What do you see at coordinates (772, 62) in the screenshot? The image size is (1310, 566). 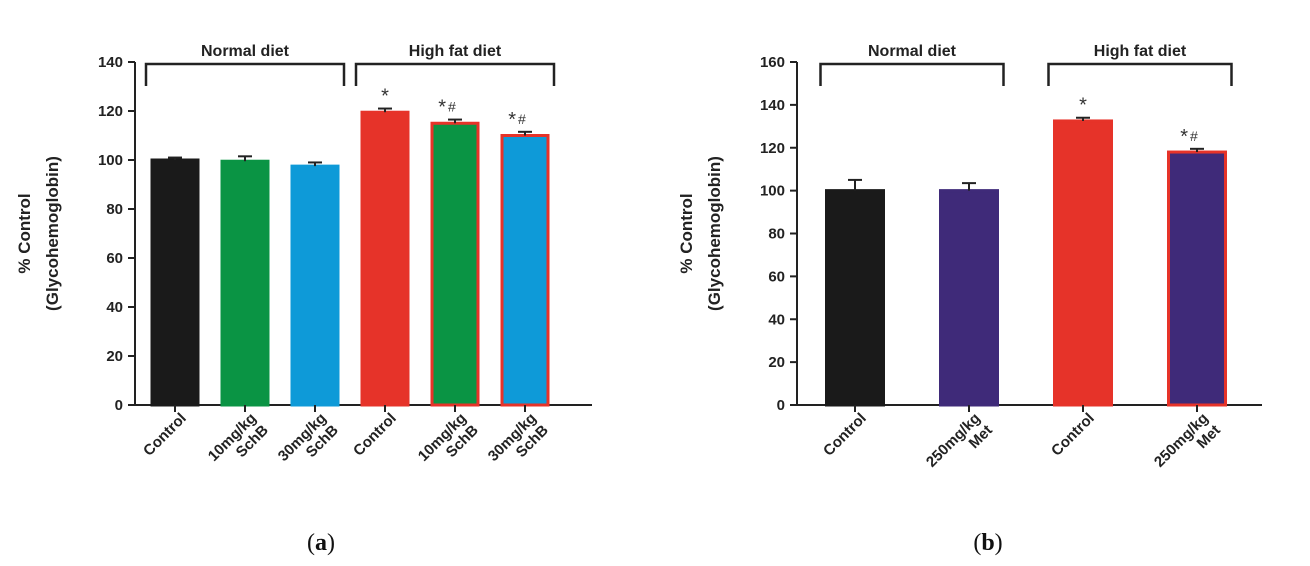 I see `y-tick-label: 160` at bounding box center [772, 62].